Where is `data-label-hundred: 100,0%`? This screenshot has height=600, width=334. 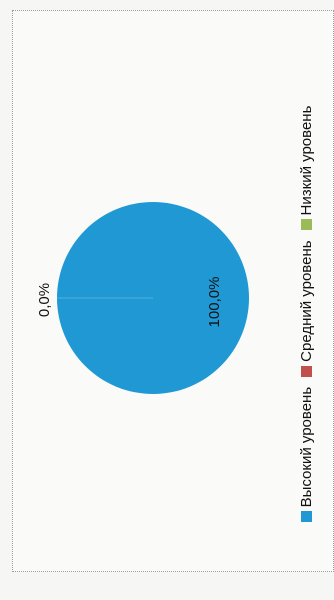 data-label-hundred: 100,0% is located at coordinates (214, 302).